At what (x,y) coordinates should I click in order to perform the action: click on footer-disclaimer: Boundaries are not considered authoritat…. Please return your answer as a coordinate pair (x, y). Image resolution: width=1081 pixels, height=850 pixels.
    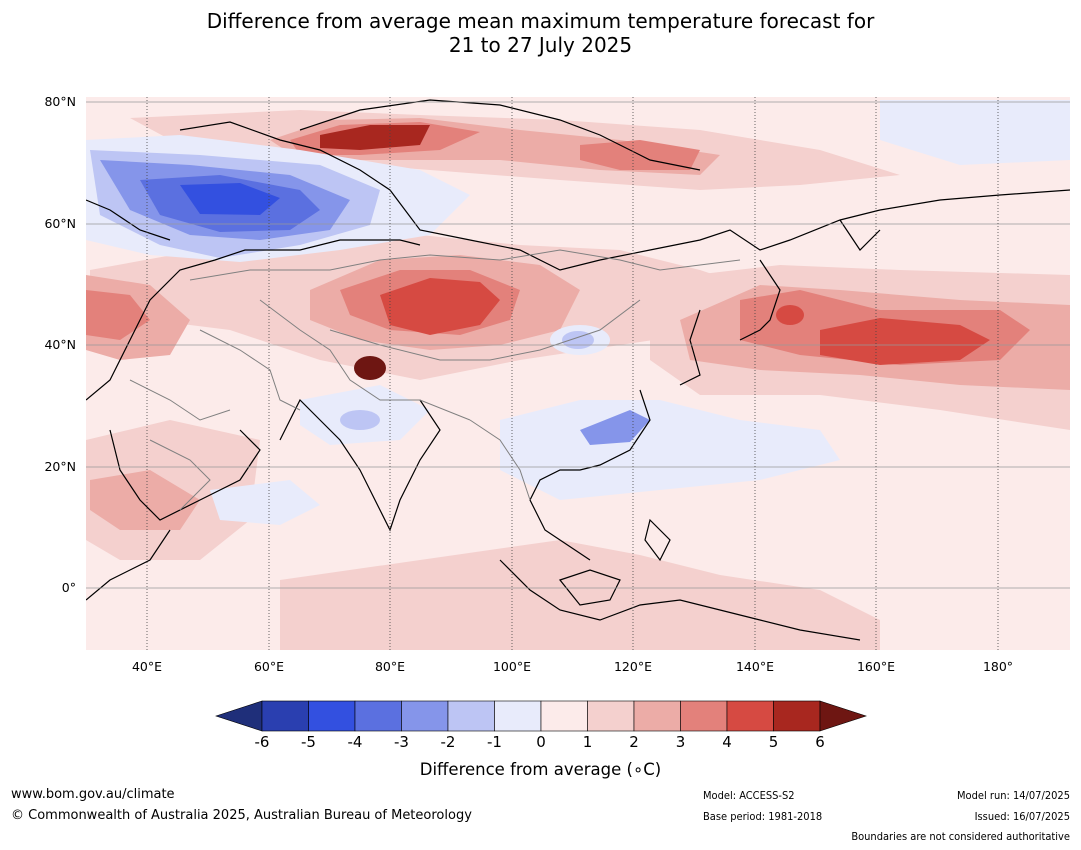
    Looking at the image, I should click on (960, 836).